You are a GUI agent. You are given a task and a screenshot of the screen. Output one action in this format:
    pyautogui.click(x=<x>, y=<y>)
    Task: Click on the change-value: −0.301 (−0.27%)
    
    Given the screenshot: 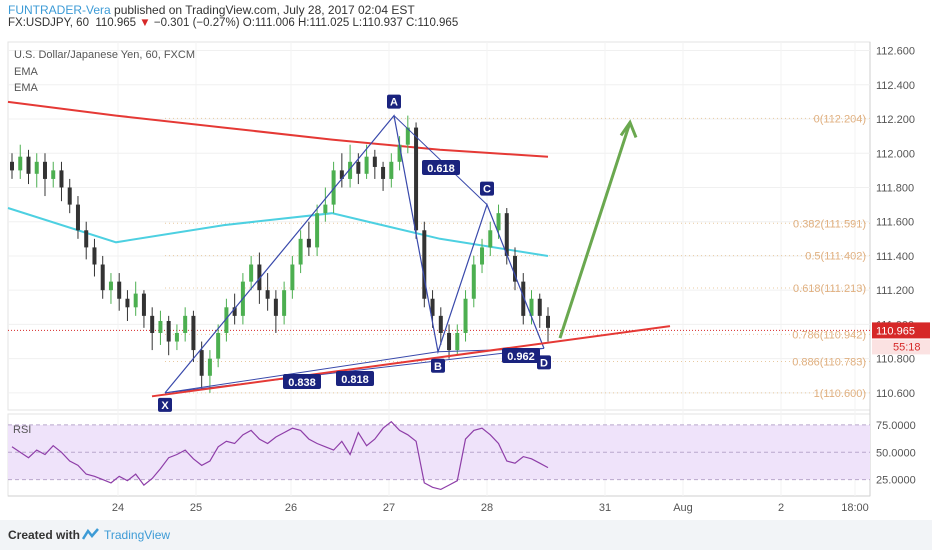 What is the action you would take?
    pyautogui.click(x=196, y=23)
    